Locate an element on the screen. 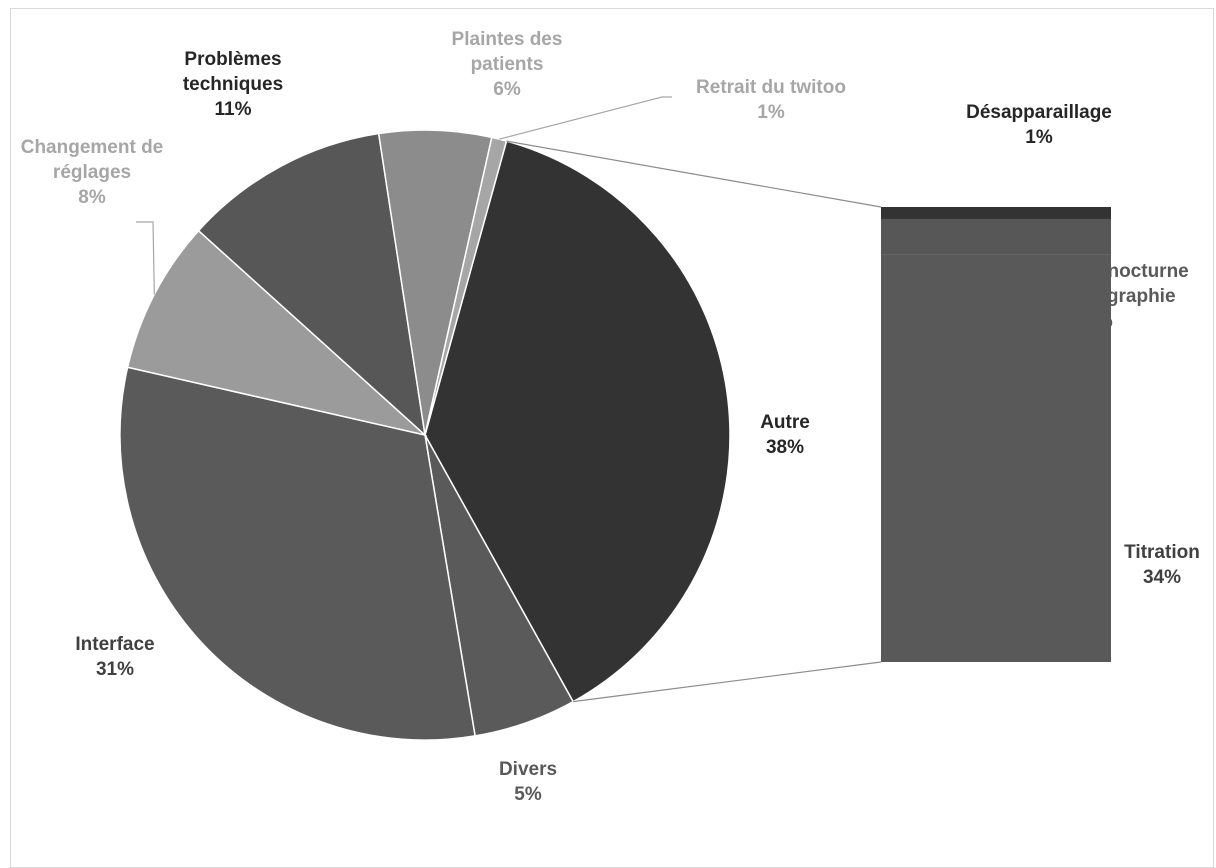  bar-label-oxymetrie-nocturne-ou-capnographie: Oxymétrie nocturne ou capnographie 3% is located at coordinates (1099, 296).